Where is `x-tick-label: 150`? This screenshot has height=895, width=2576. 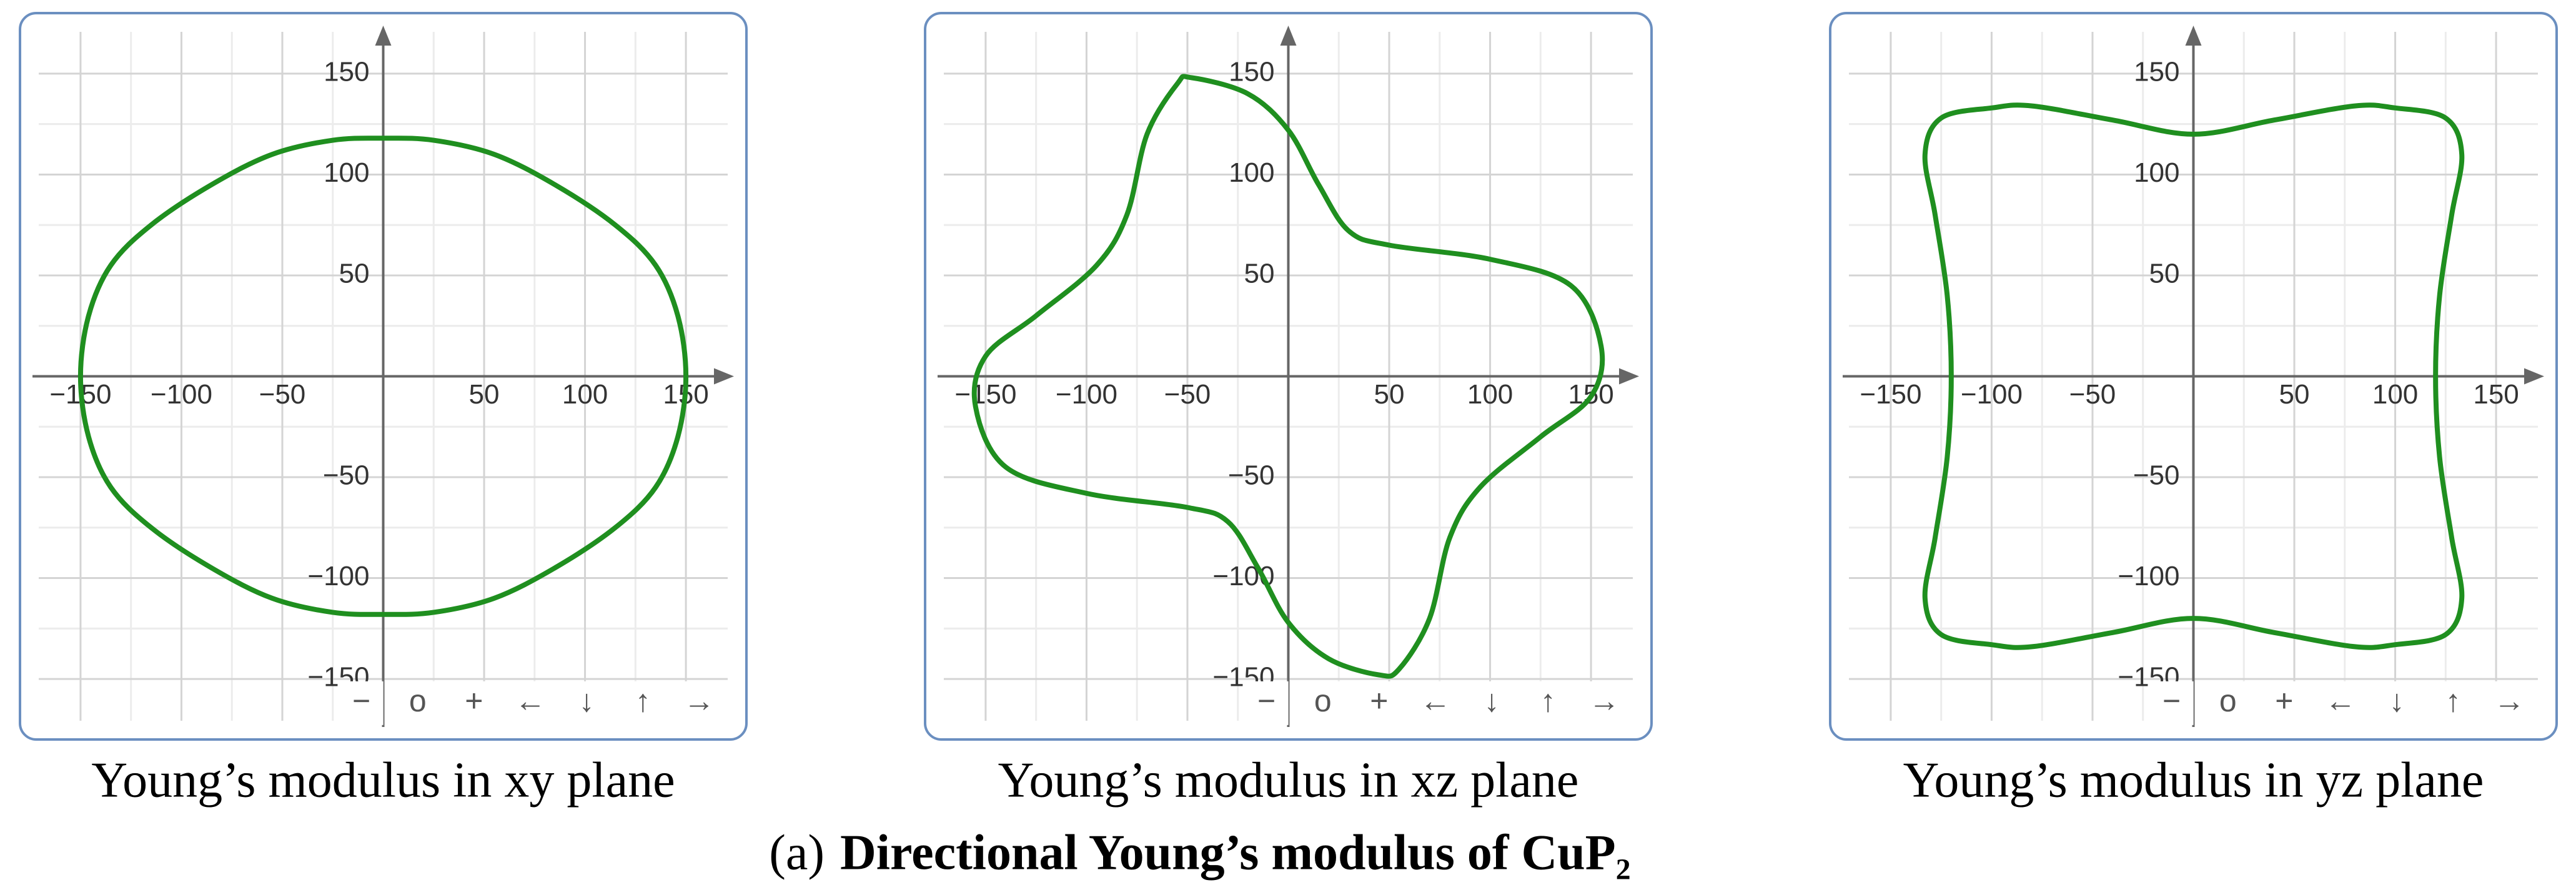 x-tick-label: 150 is located at coordinates (2496, 394).